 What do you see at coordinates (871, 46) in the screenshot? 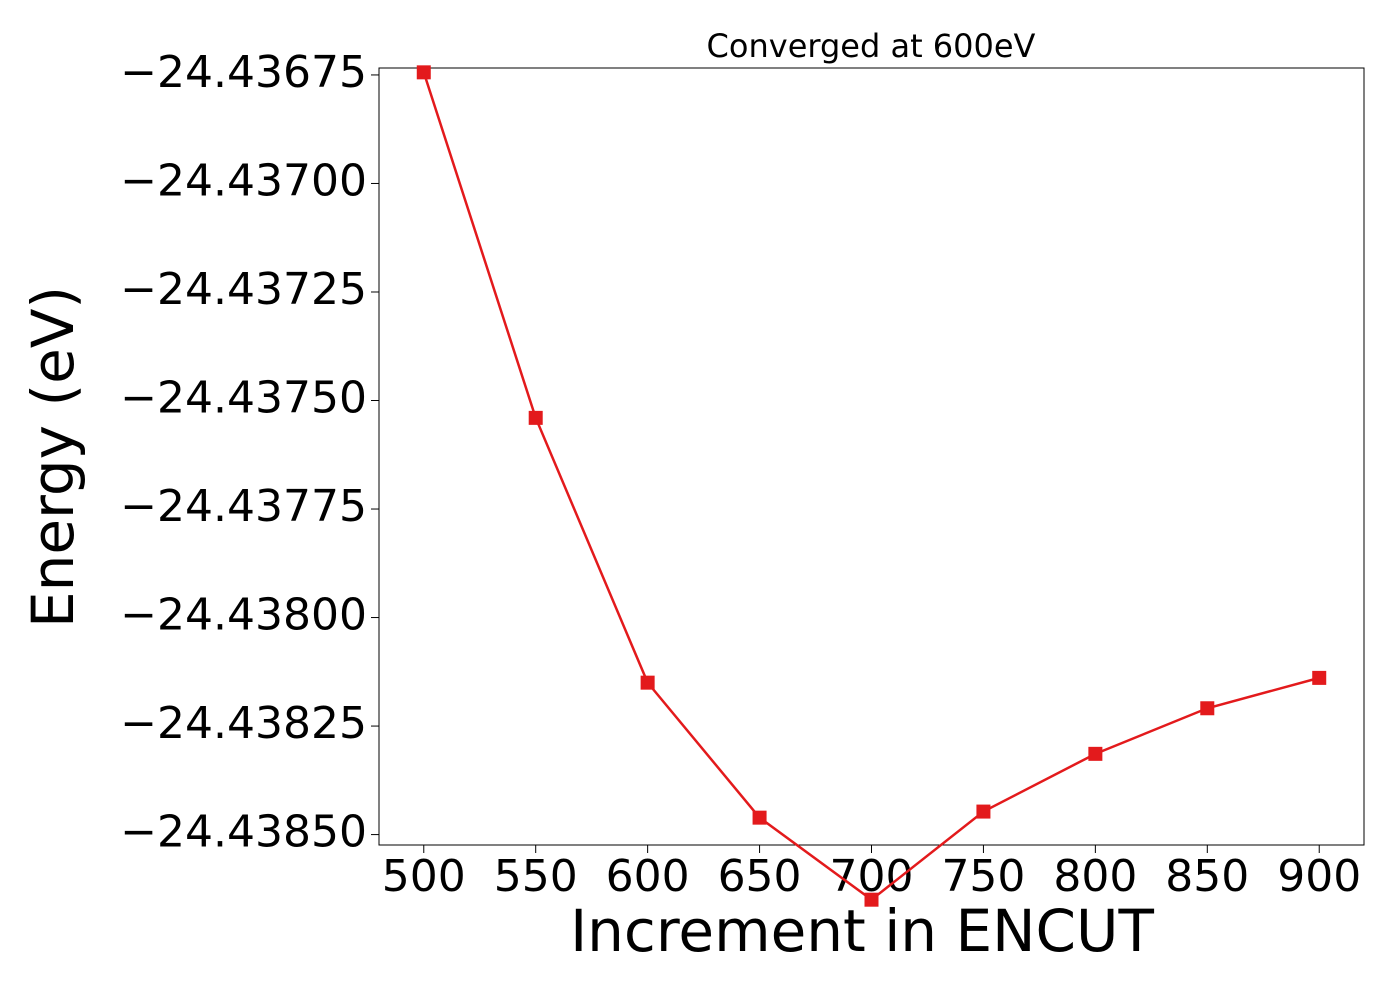
I see `chart-title: Converged at 600eV` at bounding box center [871, 46].